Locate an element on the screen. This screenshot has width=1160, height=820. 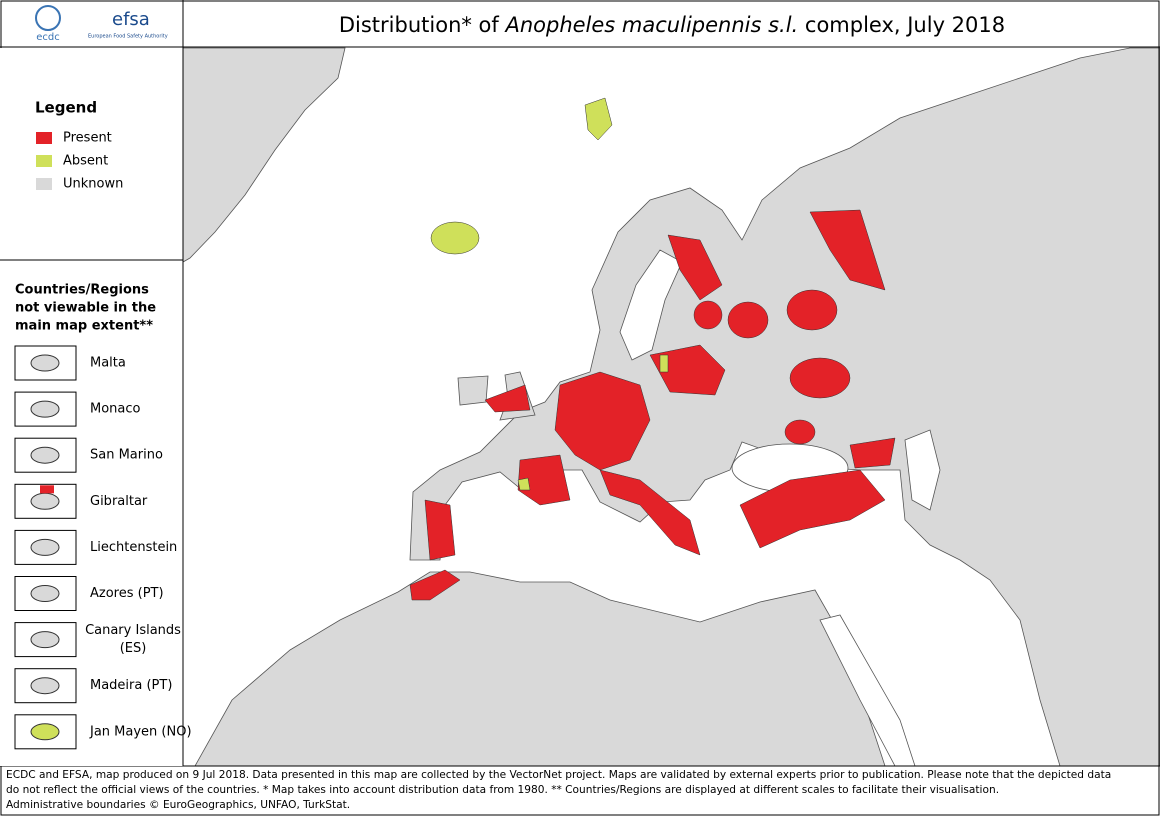
caspian-sea is located at coordinates (922, 470).